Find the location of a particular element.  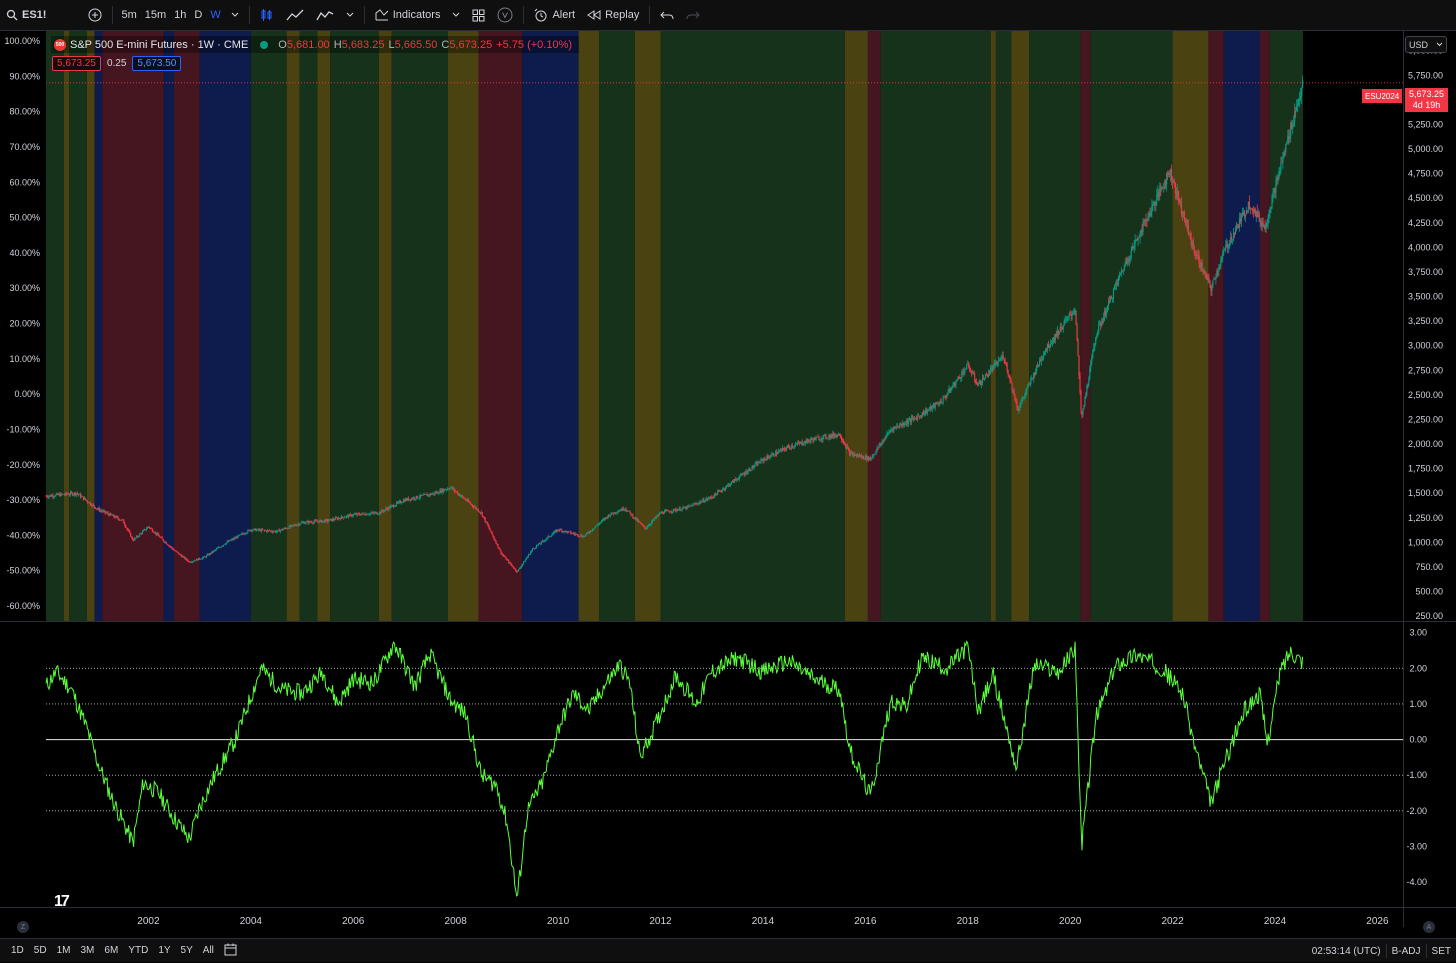

replay-button: Replay is located at coordinates (613, 15).